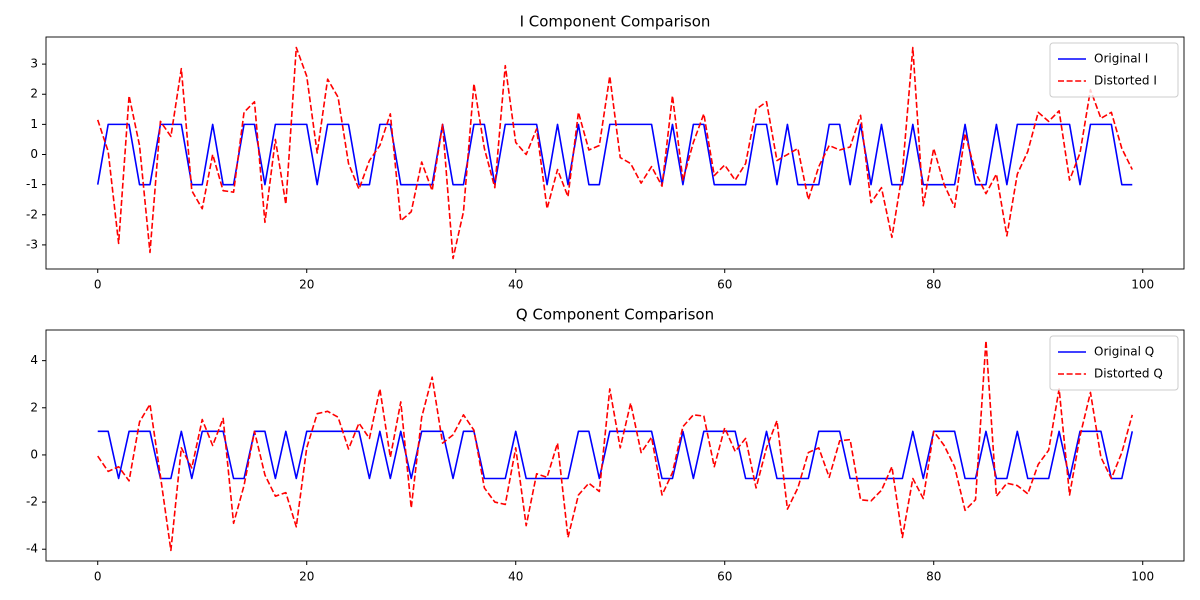 This screenshot has height=600, width=1200. What do you see at coordinates (32, 549) in the screenshot?
I see `y-tick-label: -4` at bounding box center [32, 549].